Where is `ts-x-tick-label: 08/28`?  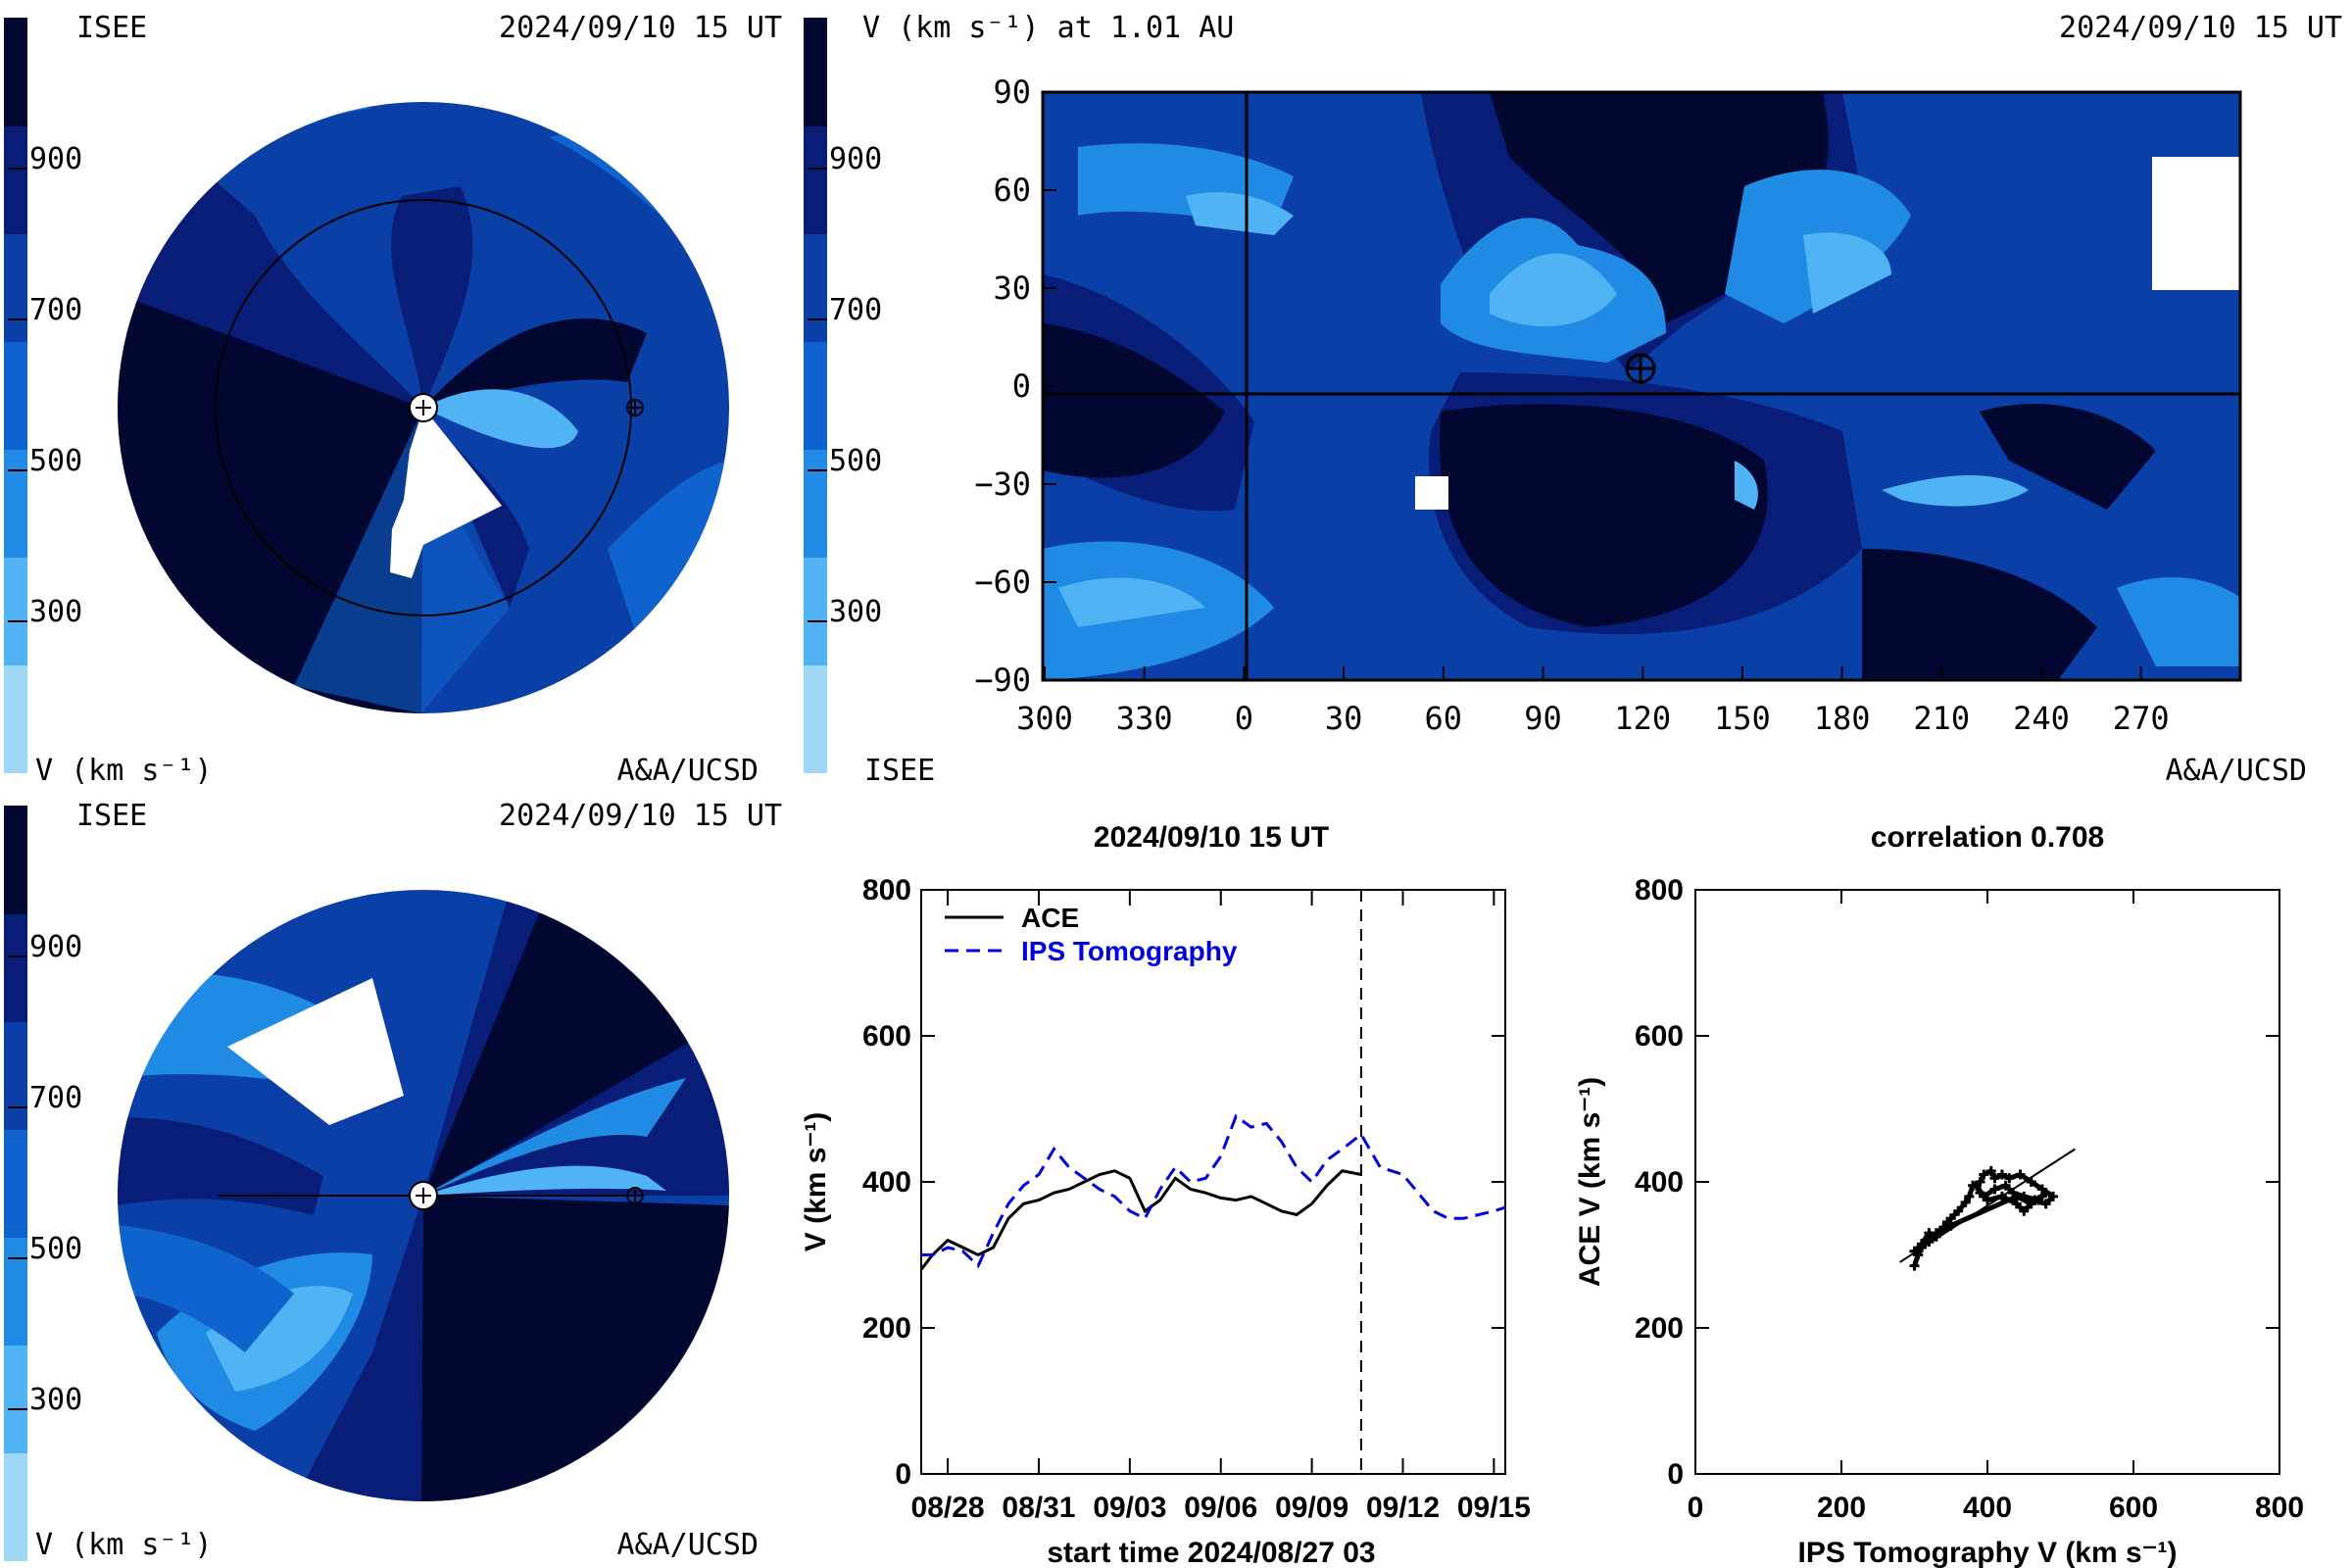
ts-x-tick-label: 08/28 is located at coordinates (948, 1508).